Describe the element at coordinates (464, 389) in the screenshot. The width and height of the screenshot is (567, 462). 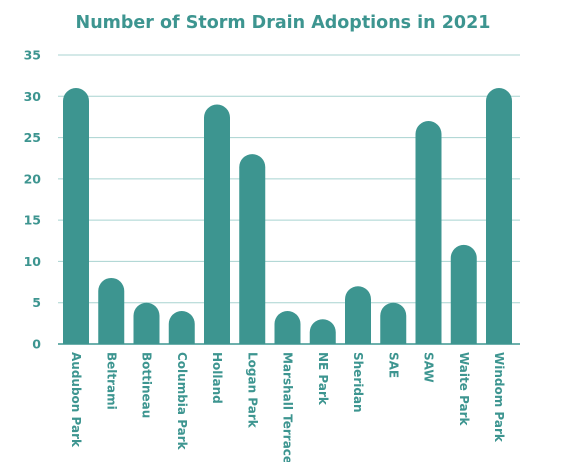
I see `x-tick-label: Waite Park` at that location.